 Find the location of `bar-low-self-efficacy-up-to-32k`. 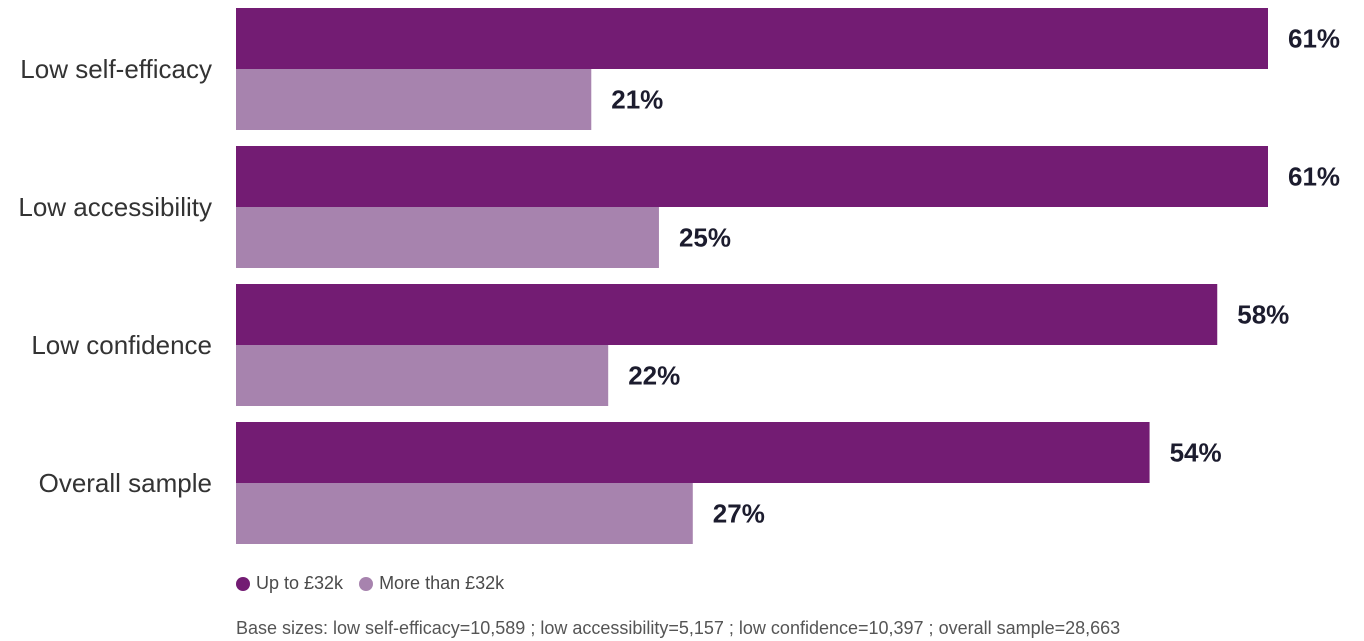

bar-low-self-efficacy-up-to-32k is located at coordinates (752, 38).